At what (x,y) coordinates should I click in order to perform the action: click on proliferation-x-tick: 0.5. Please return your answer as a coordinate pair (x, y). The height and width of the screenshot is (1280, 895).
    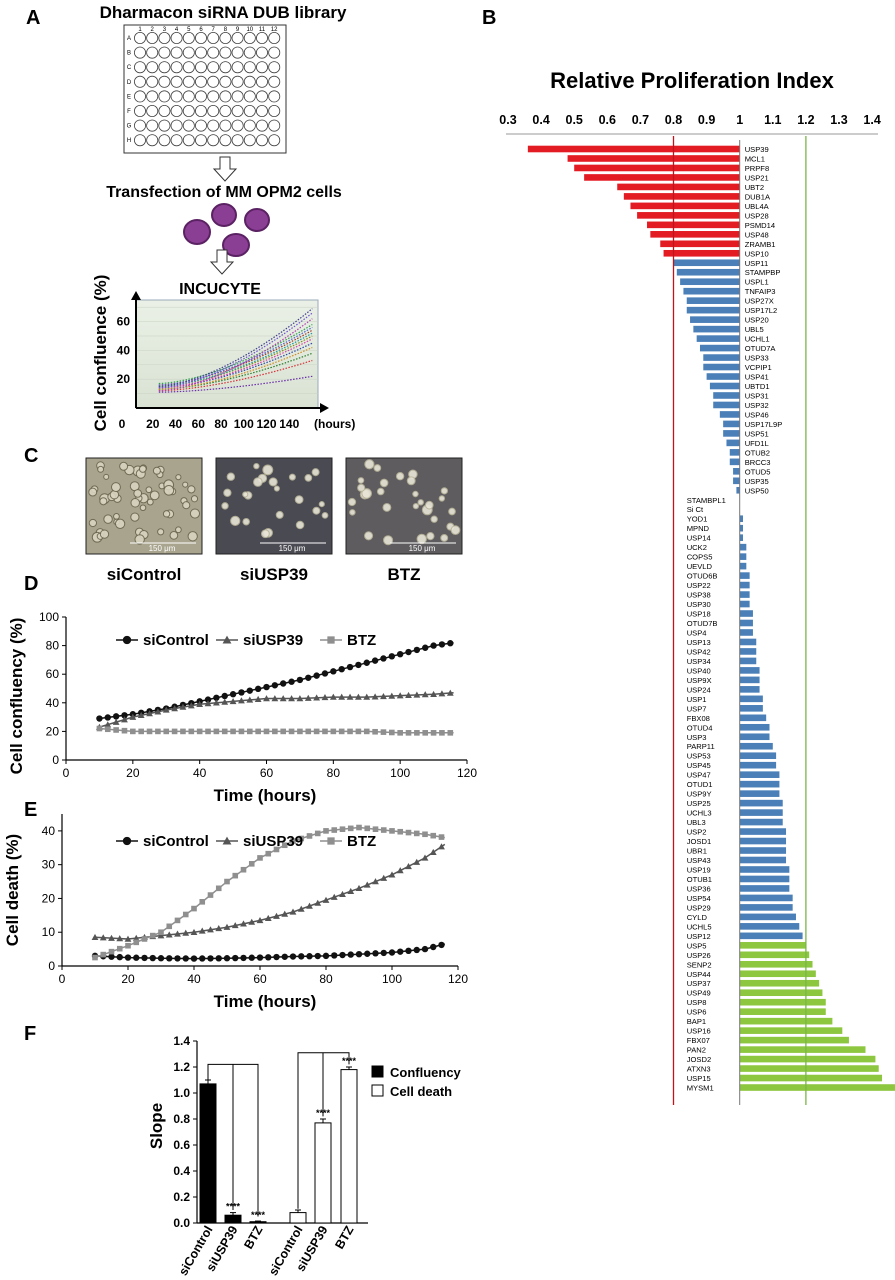
    Looking at the image, I should click on (574, 120).